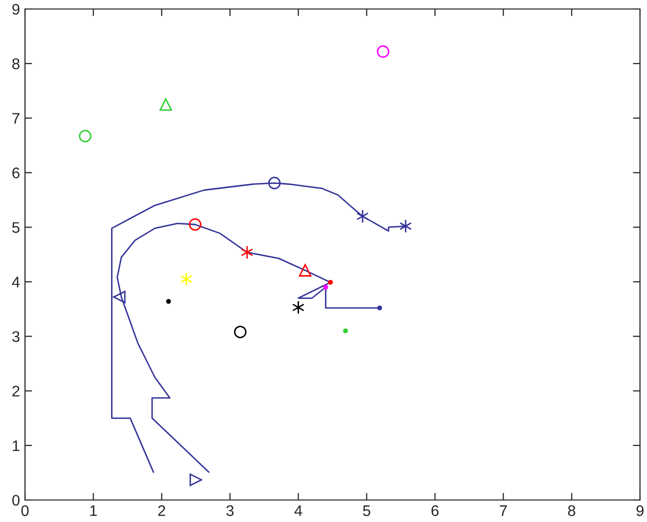  What do you see at coordinates (16, 500) in the screenshot?
I see `y-tick-label: 0` at bounding box center [16, 500].